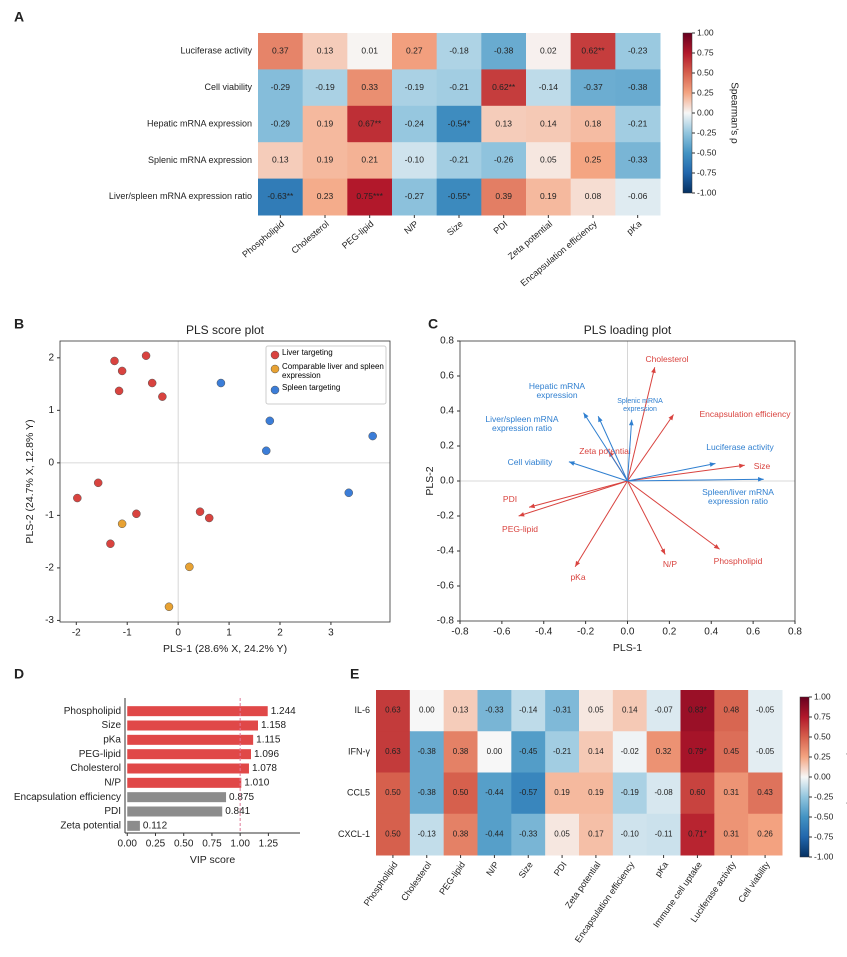 The image size is (847, 957). What do you see at coordinates (670, 564) in the screenshot?
I see `loading-label: N/P` at bounding box center [670, 564].